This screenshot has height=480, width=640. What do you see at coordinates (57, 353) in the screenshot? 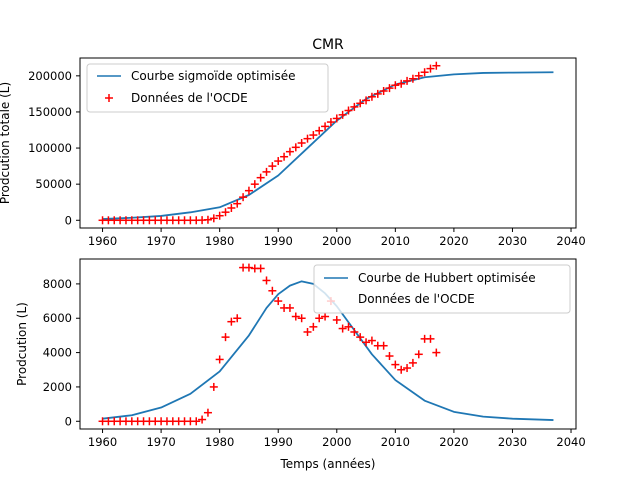
I see `bottom-y-tick-label: 4000` at bounding box center [57, 353].